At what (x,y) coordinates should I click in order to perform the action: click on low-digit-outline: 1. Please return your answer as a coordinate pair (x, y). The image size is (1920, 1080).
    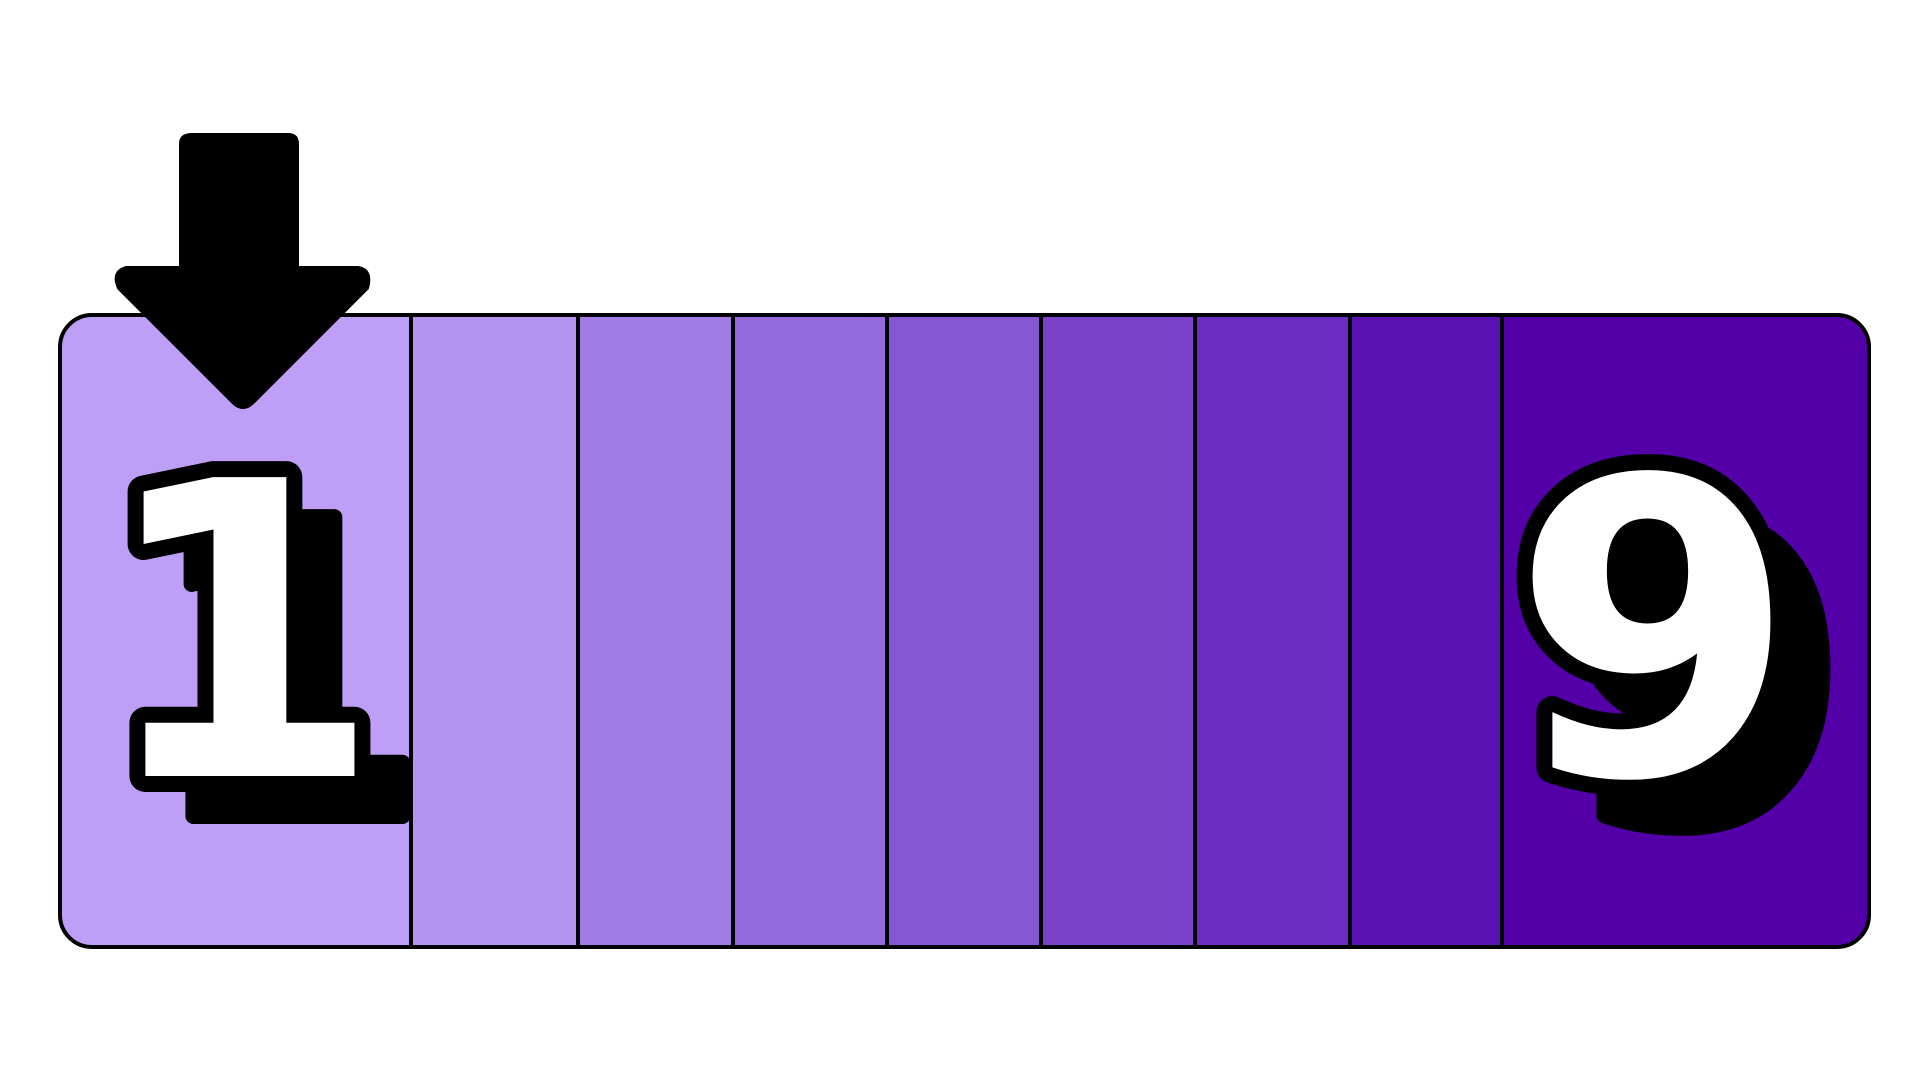
    Looking at the image, I should click on (239, 634).